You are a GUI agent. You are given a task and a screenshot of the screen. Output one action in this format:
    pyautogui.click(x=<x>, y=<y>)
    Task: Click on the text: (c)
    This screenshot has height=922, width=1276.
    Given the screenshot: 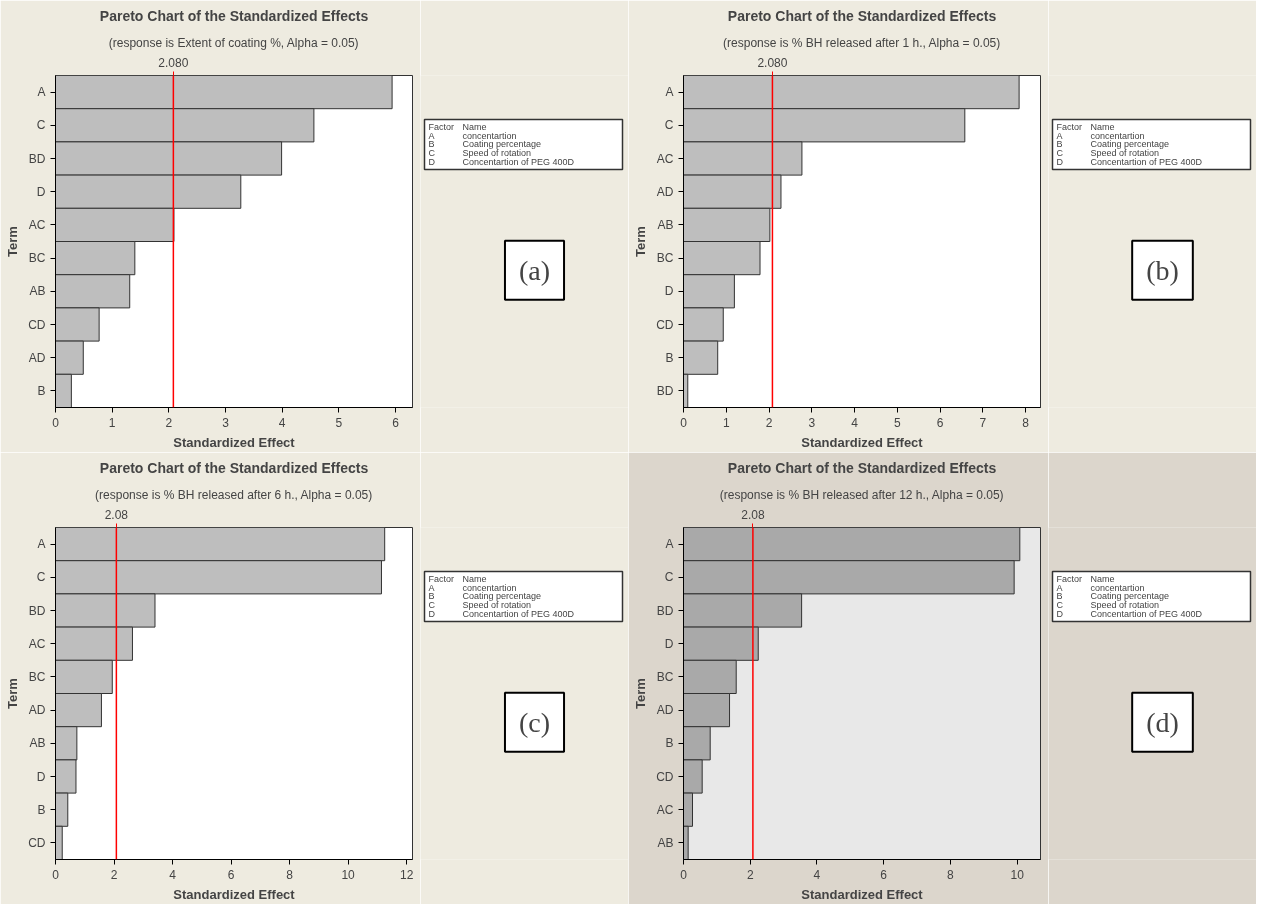 What is the action you would take?
    pyautogui.click(x=534, y=722)
    